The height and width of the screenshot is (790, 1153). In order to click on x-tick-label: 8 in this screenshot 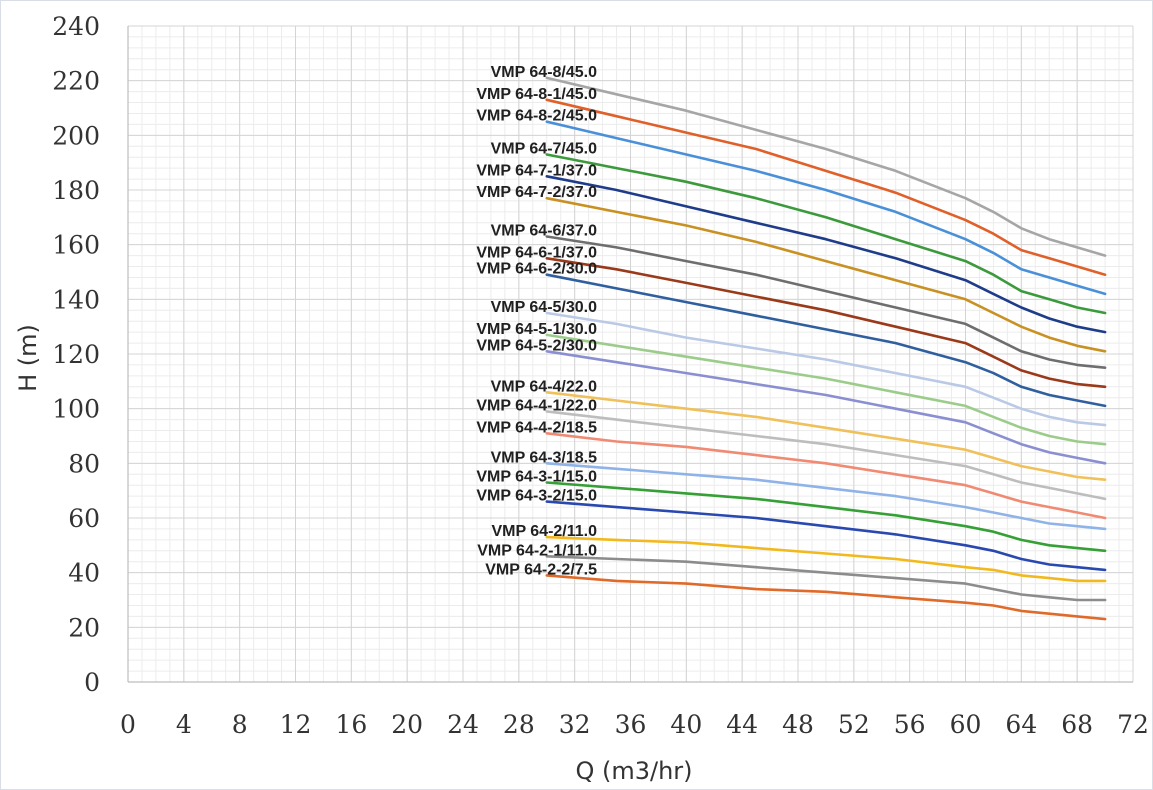, I will do `click(240, 724)`.